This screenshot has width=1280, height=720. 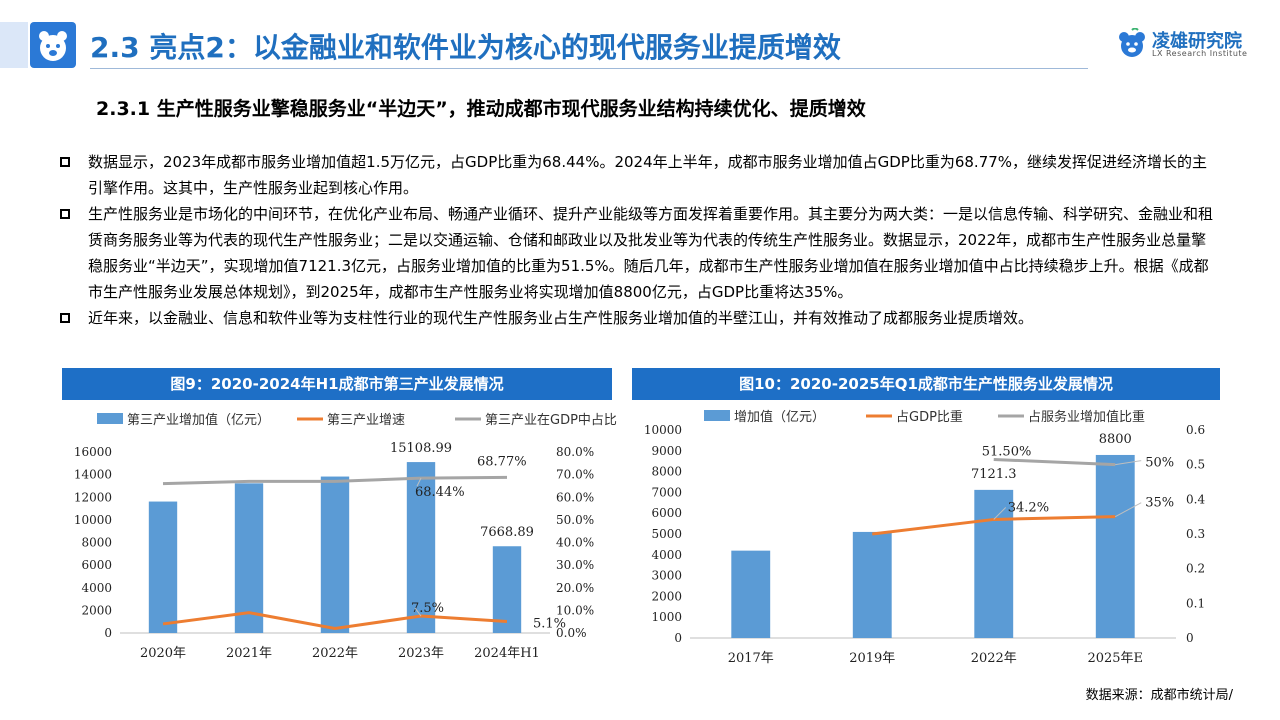 I want to click on data-label: 15108.99, so click(x=421, y=448).